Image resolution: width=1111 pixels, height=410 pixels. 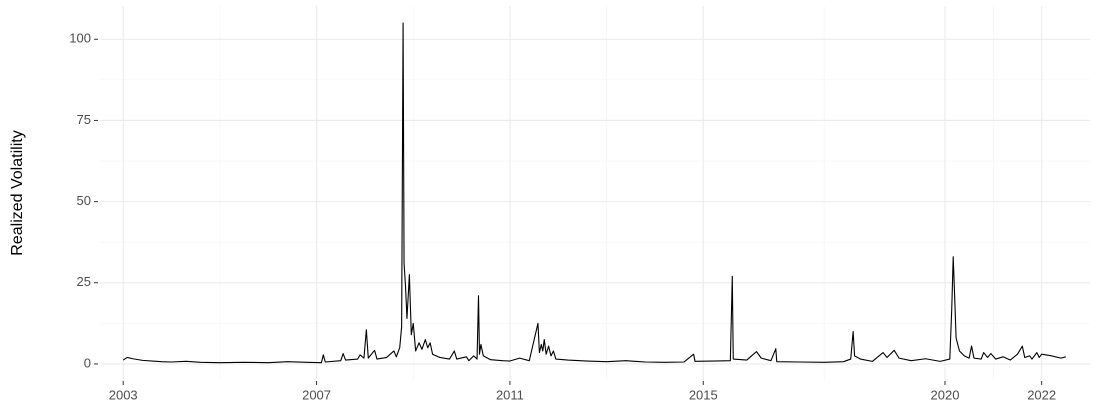 I want to click on y-axis-title: Realized Volatility, so click(x=17, y=192).